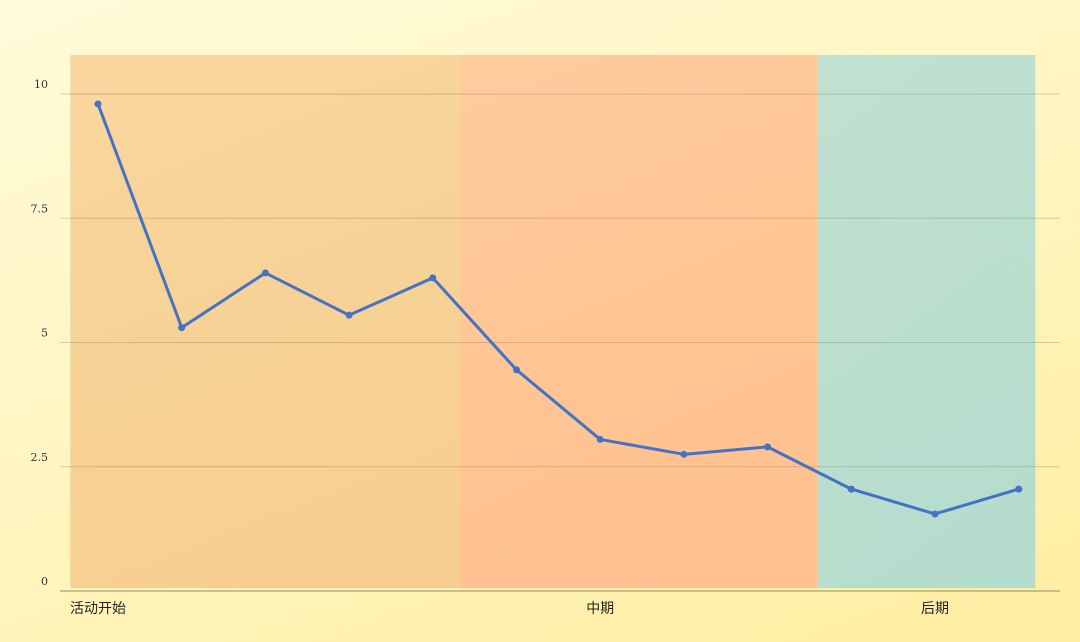 The image size is (1080, 642). I want to click on x-category-label: 中期, so click(600, 609).